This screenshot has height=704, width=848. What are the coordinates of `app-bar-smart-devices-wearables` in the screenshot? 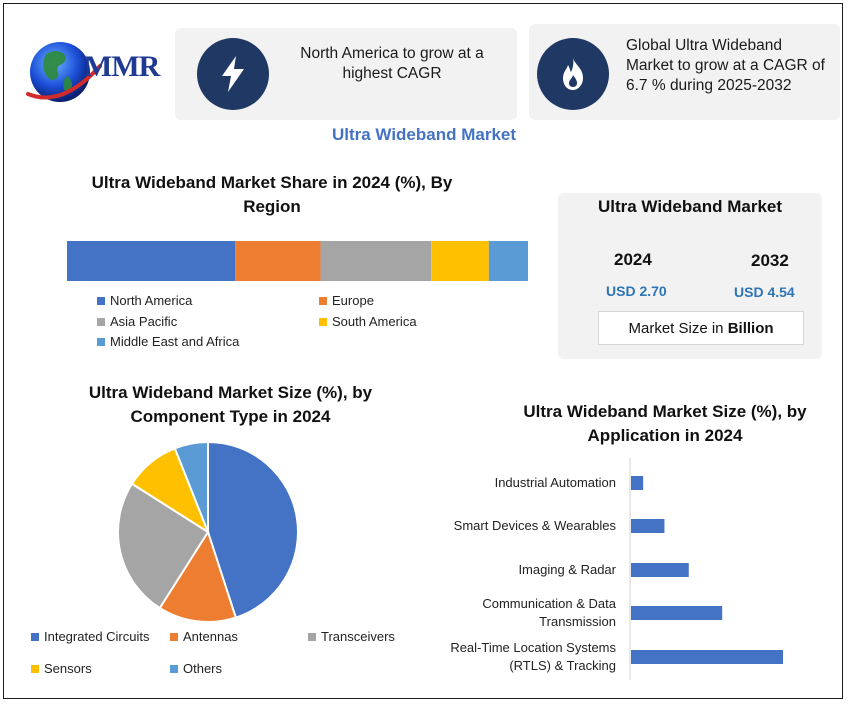 It's located at (648, 526).